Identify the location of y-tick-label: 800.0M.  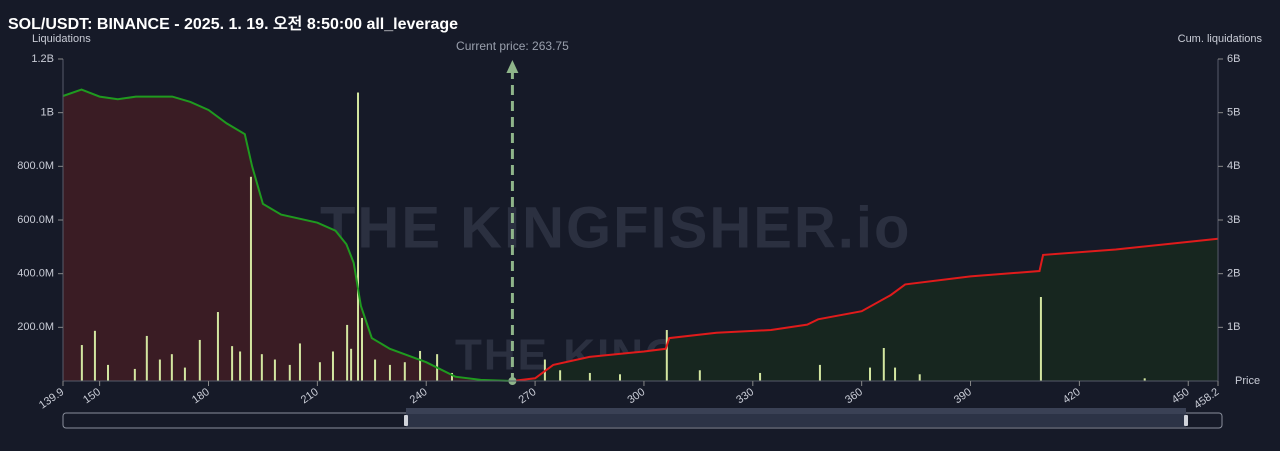
(35, 166).